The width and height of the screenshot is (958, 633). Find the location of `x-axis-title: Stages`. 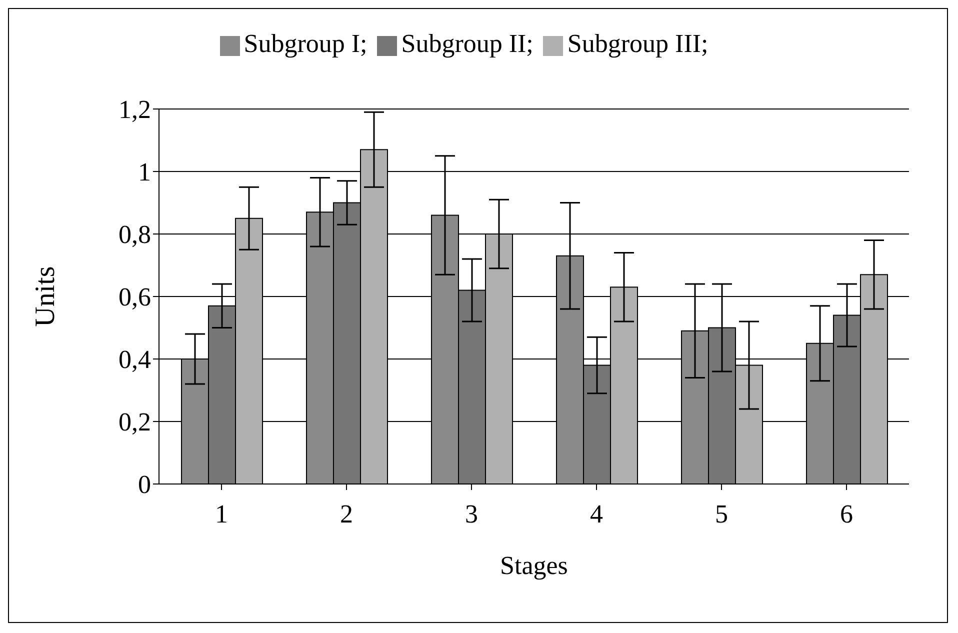

x-axis-title: Stages is located at coordinates (534, 565).